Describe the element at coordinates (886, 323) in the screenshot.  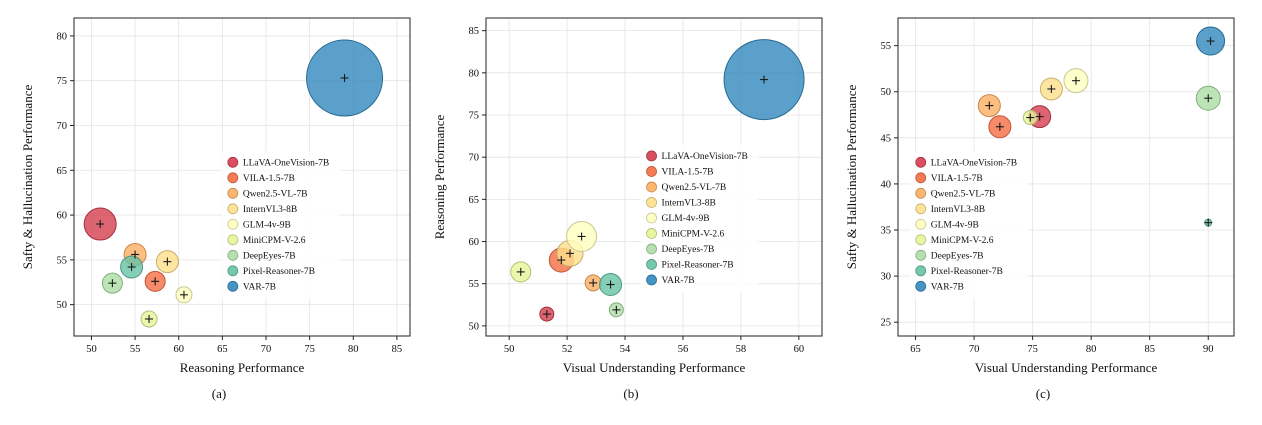
I see `svg-text: 25` at that location.